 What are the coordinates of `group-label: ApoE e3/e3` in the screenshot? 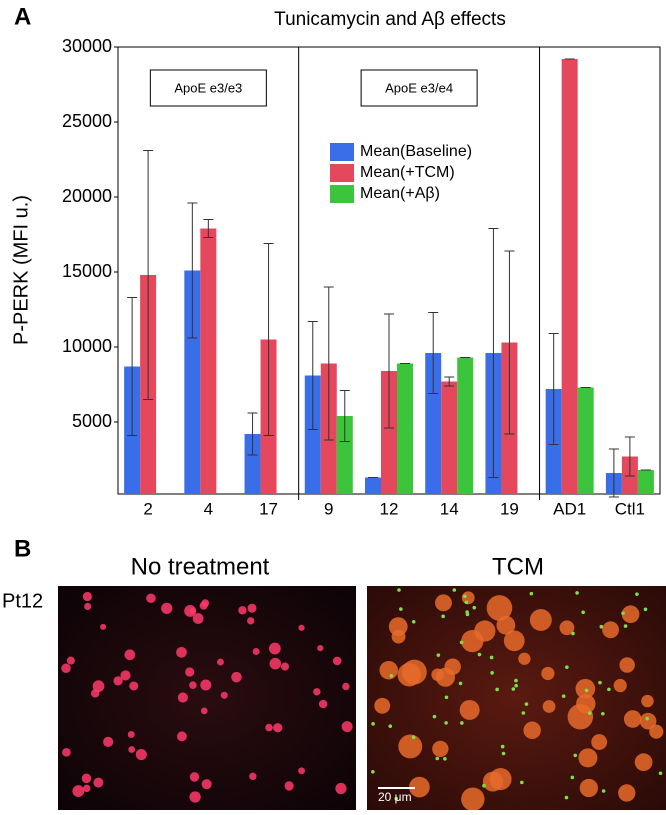 It's located at (208, 87).